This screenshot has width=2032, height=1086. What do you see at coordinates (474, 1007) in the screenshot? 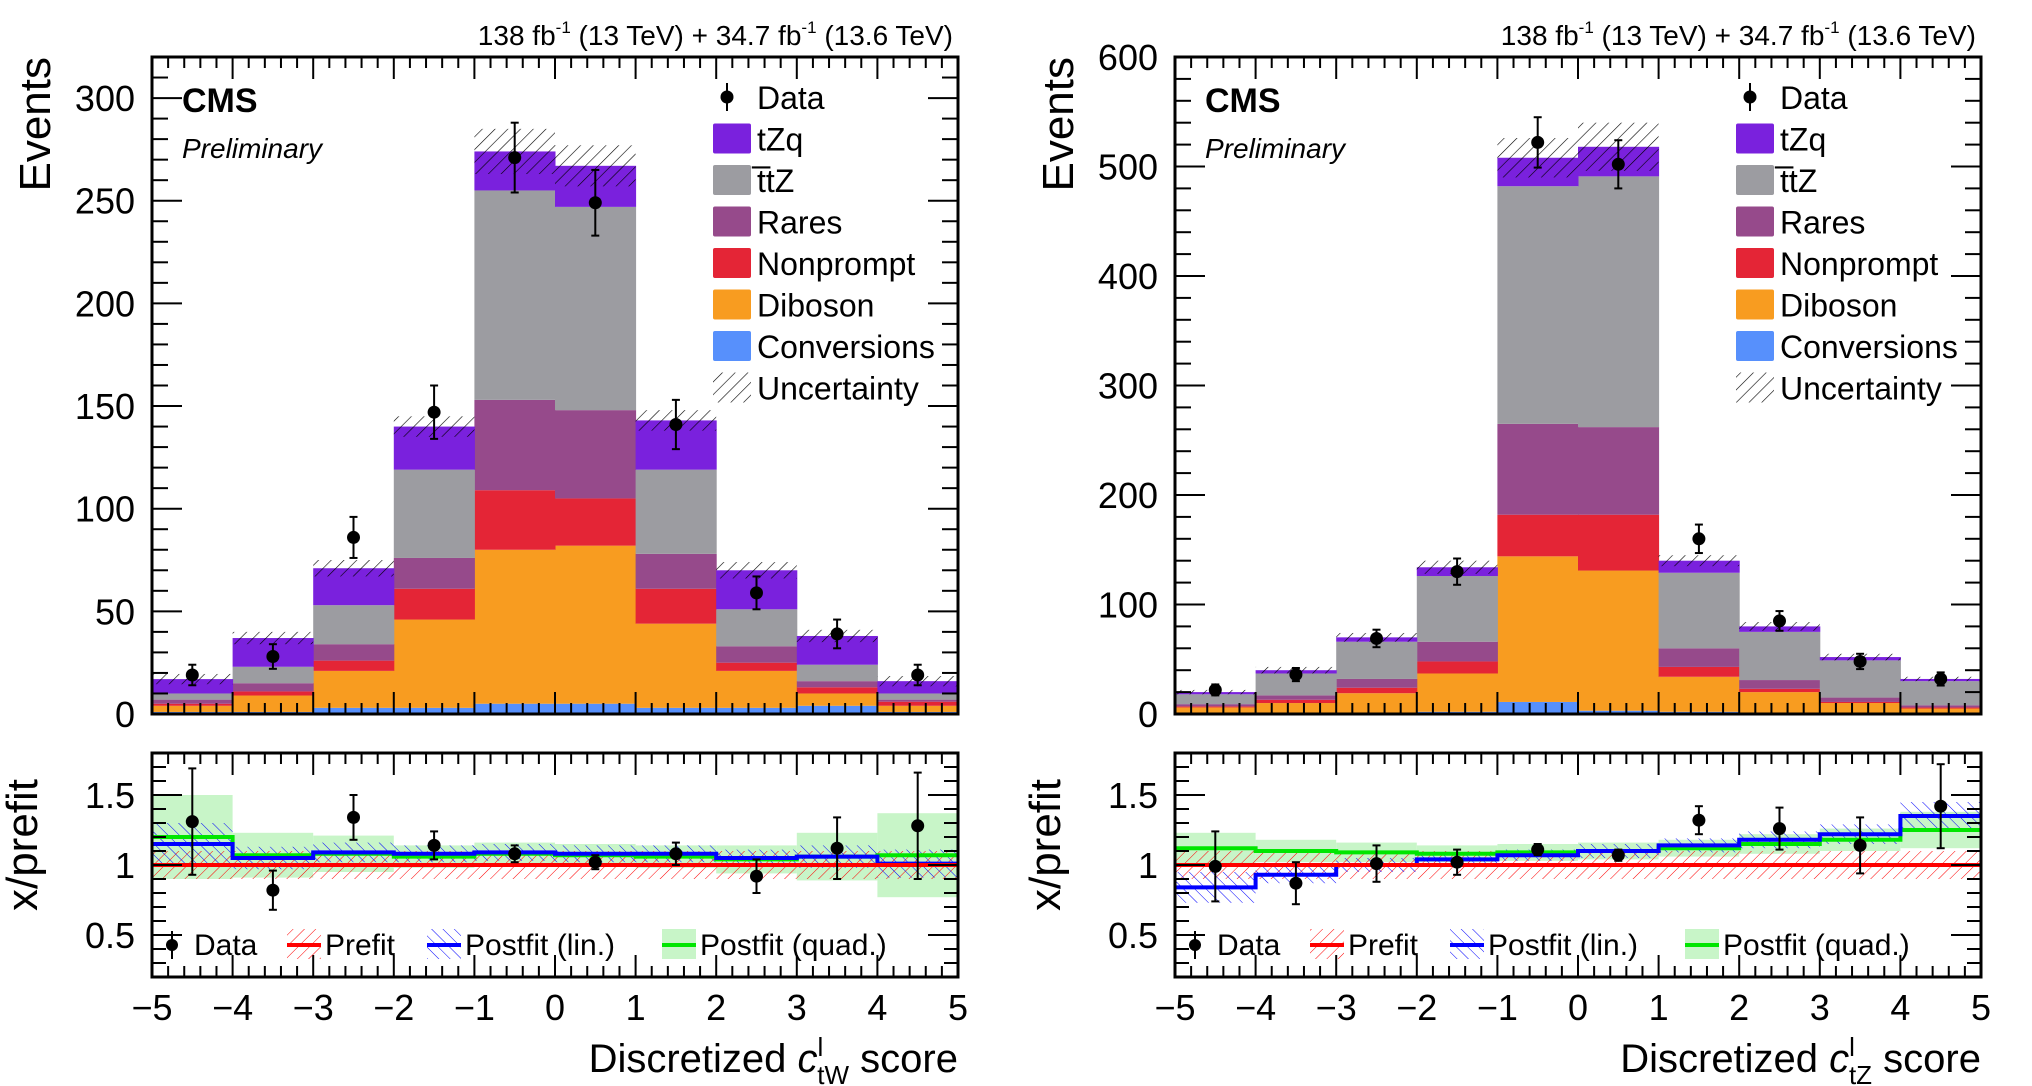
I see `x-tick-label: −1` at bounding box center [474, 1007].